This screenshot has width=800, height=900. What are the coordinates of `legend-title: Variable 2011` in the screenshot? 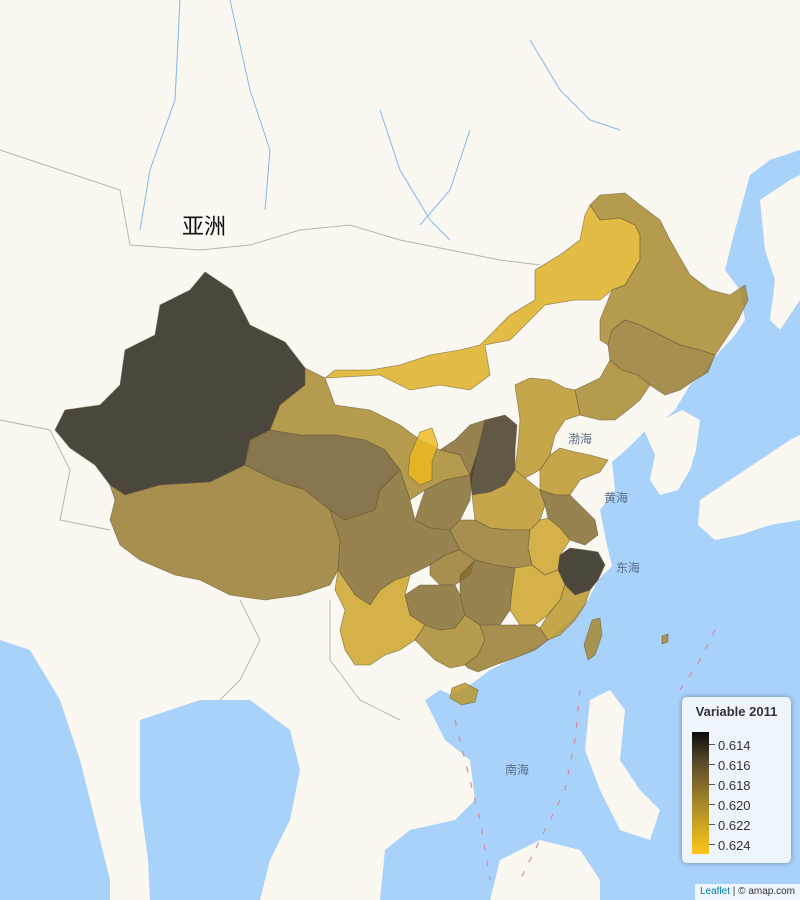 It's located at (736, 711).